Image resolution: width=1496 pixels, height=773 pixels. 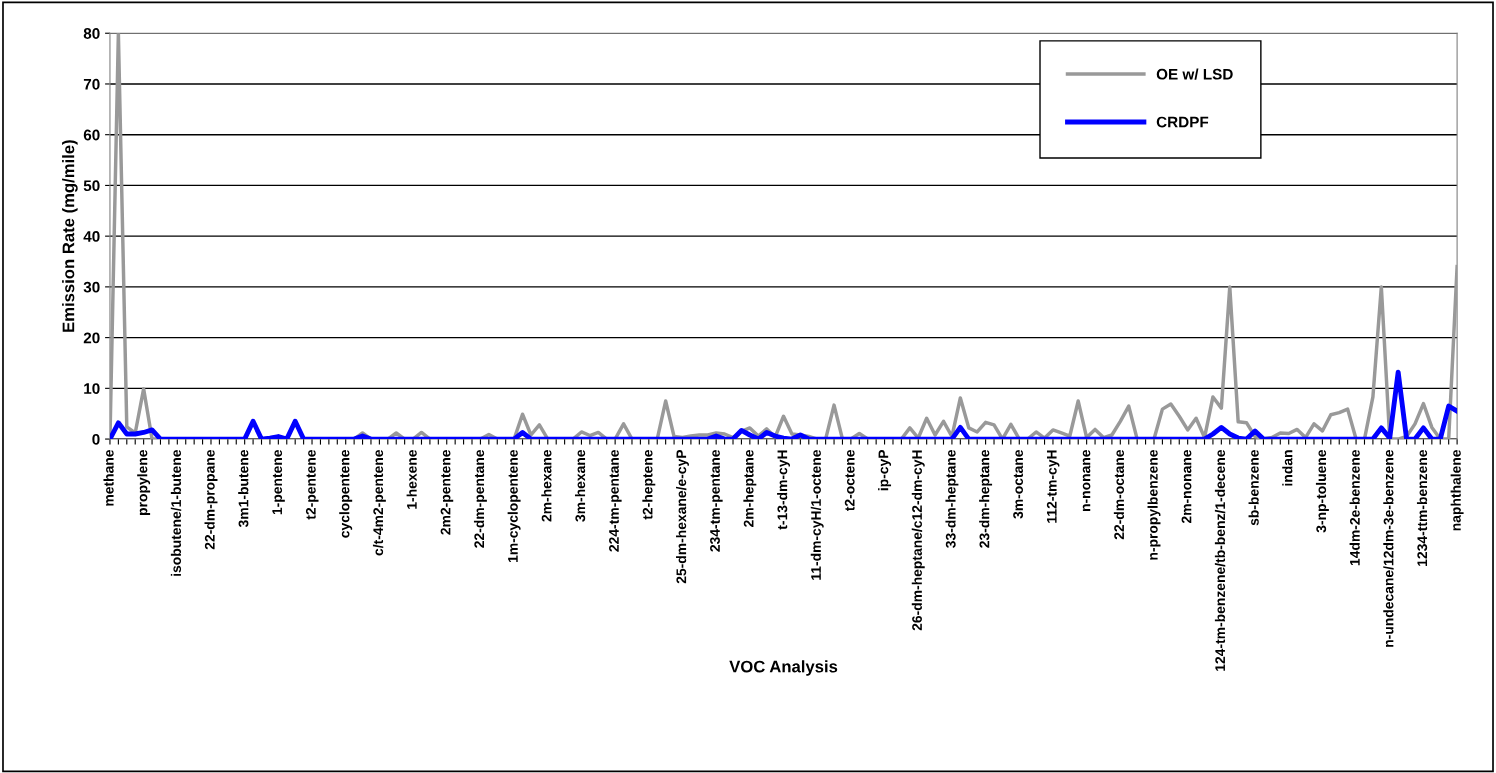 I want to click on x-tick-label: 22-dm-propane, so click(x=211, y=499).